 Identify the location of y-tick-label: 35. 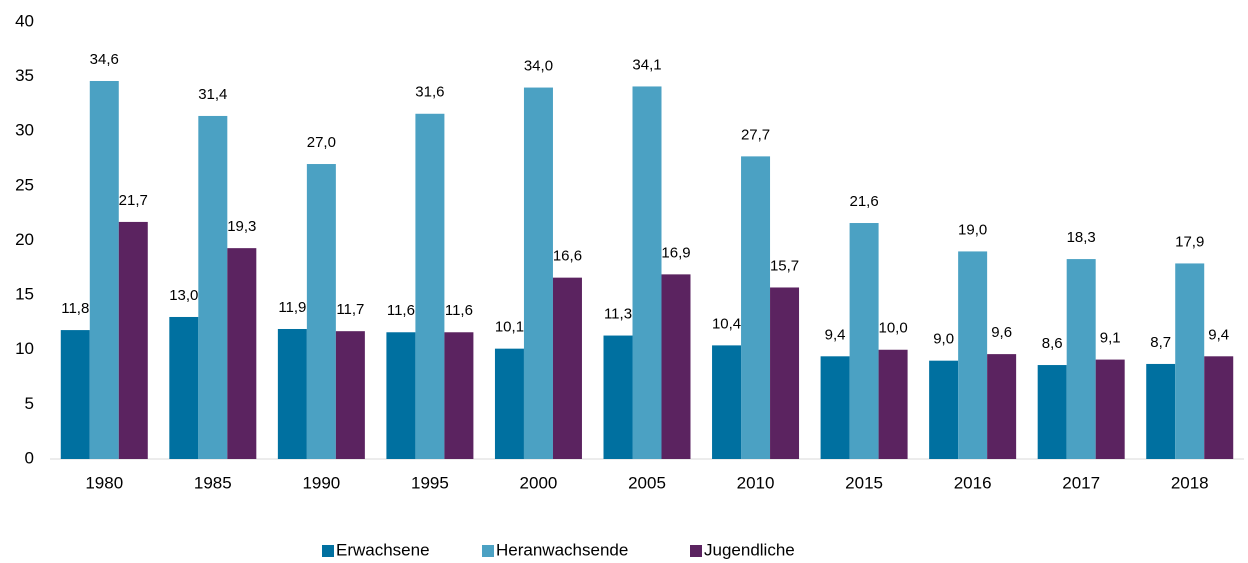
(24, 75).